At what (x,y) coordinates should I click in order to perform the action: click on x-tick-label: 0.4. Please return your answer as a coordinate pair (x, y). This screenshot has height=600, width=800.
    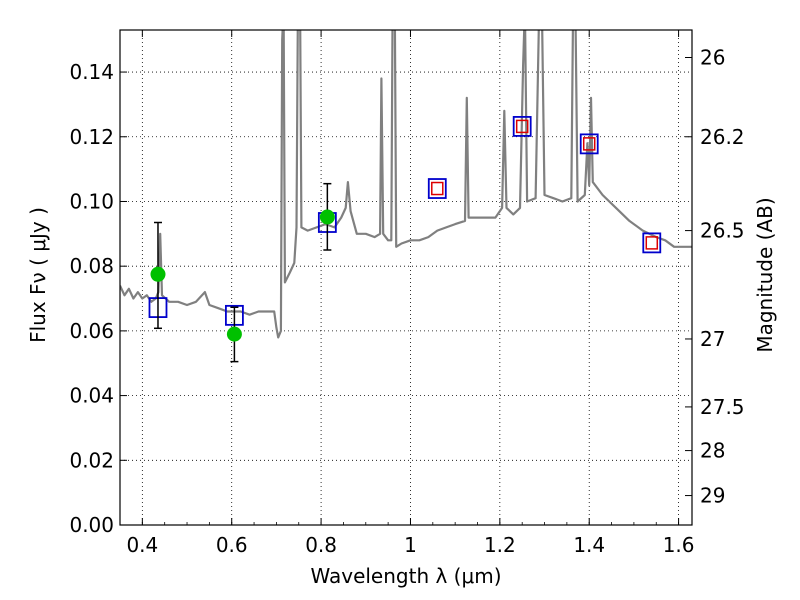
    Looking at the image, I should click on (142, 545).